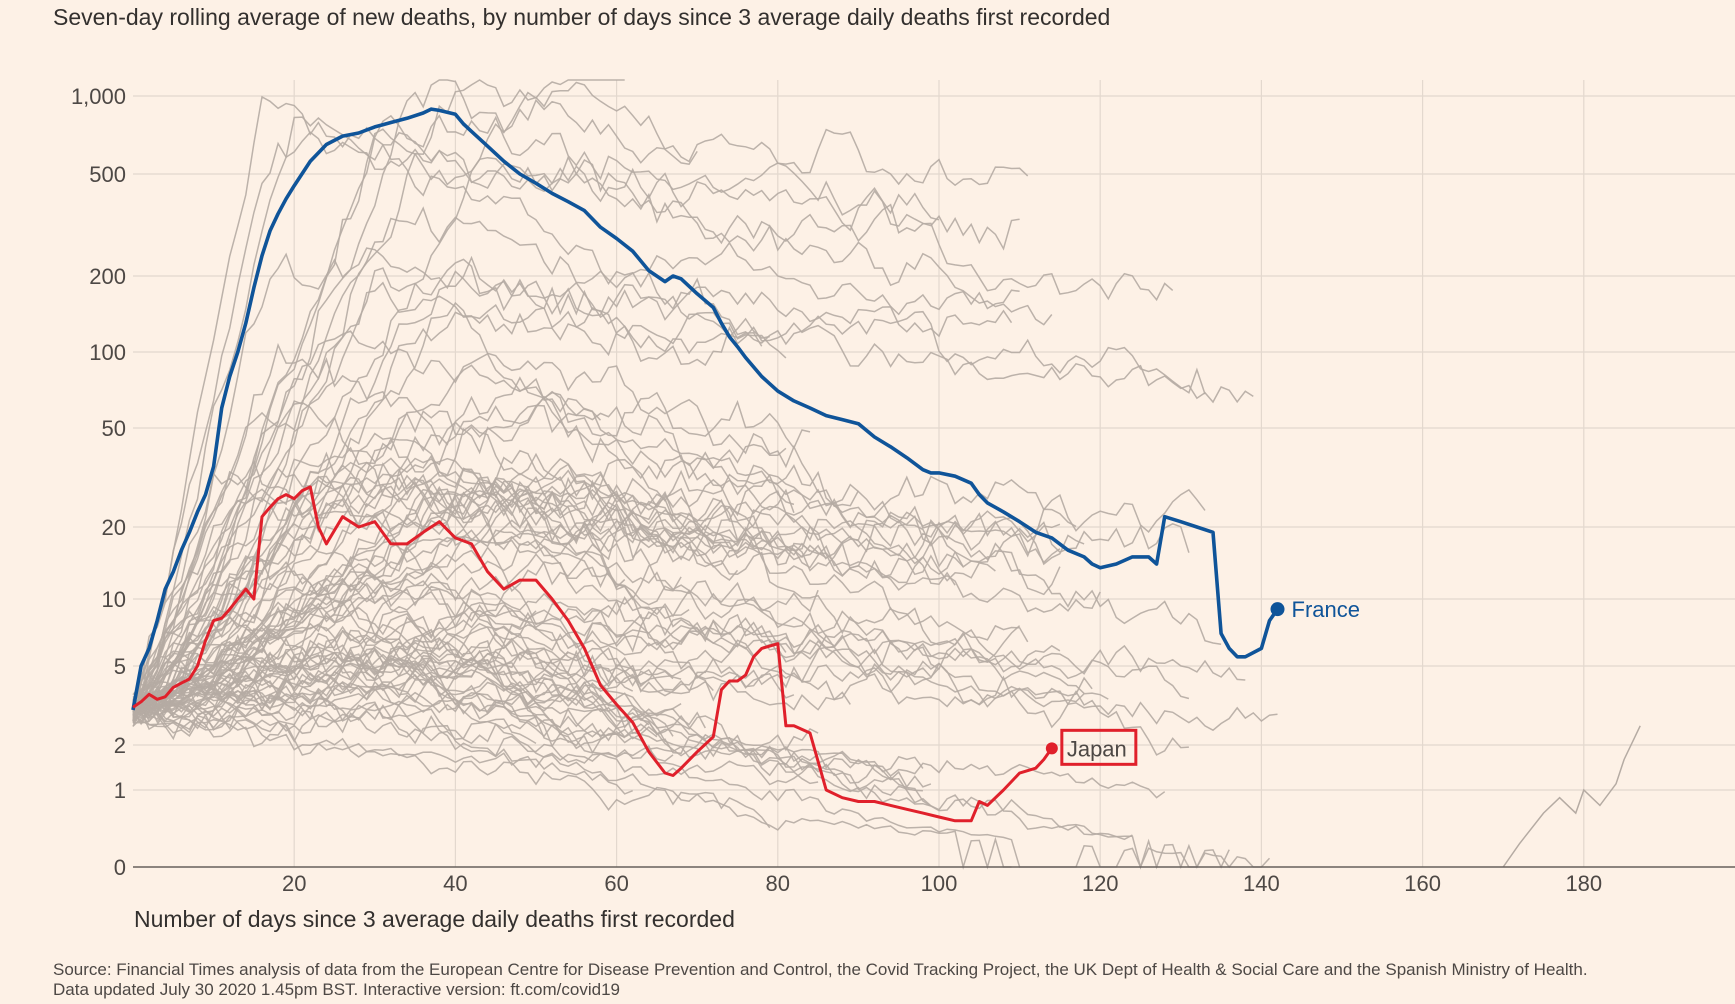 The width and height of the screenshot is (1735, 1004). I want to click on x-axis-ticks: 20 40 60 80 100 120 140 160 180, so click(942, 883).